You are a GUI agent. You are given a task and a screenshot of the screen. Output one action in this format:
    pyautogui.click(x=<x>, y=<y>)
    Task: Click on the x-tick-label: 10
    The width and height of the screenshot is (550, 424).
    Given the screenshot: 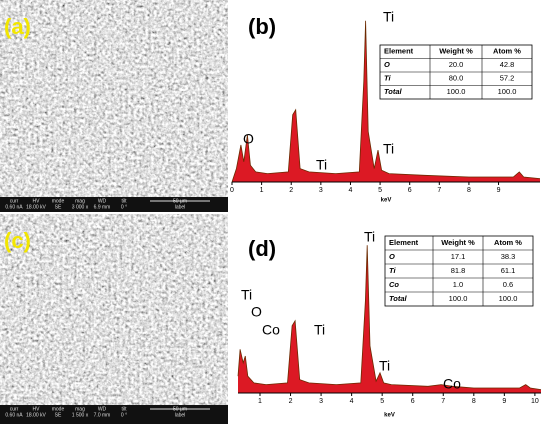 What is the action you would take?
    pyautogui.click(x=535, y=401)
    